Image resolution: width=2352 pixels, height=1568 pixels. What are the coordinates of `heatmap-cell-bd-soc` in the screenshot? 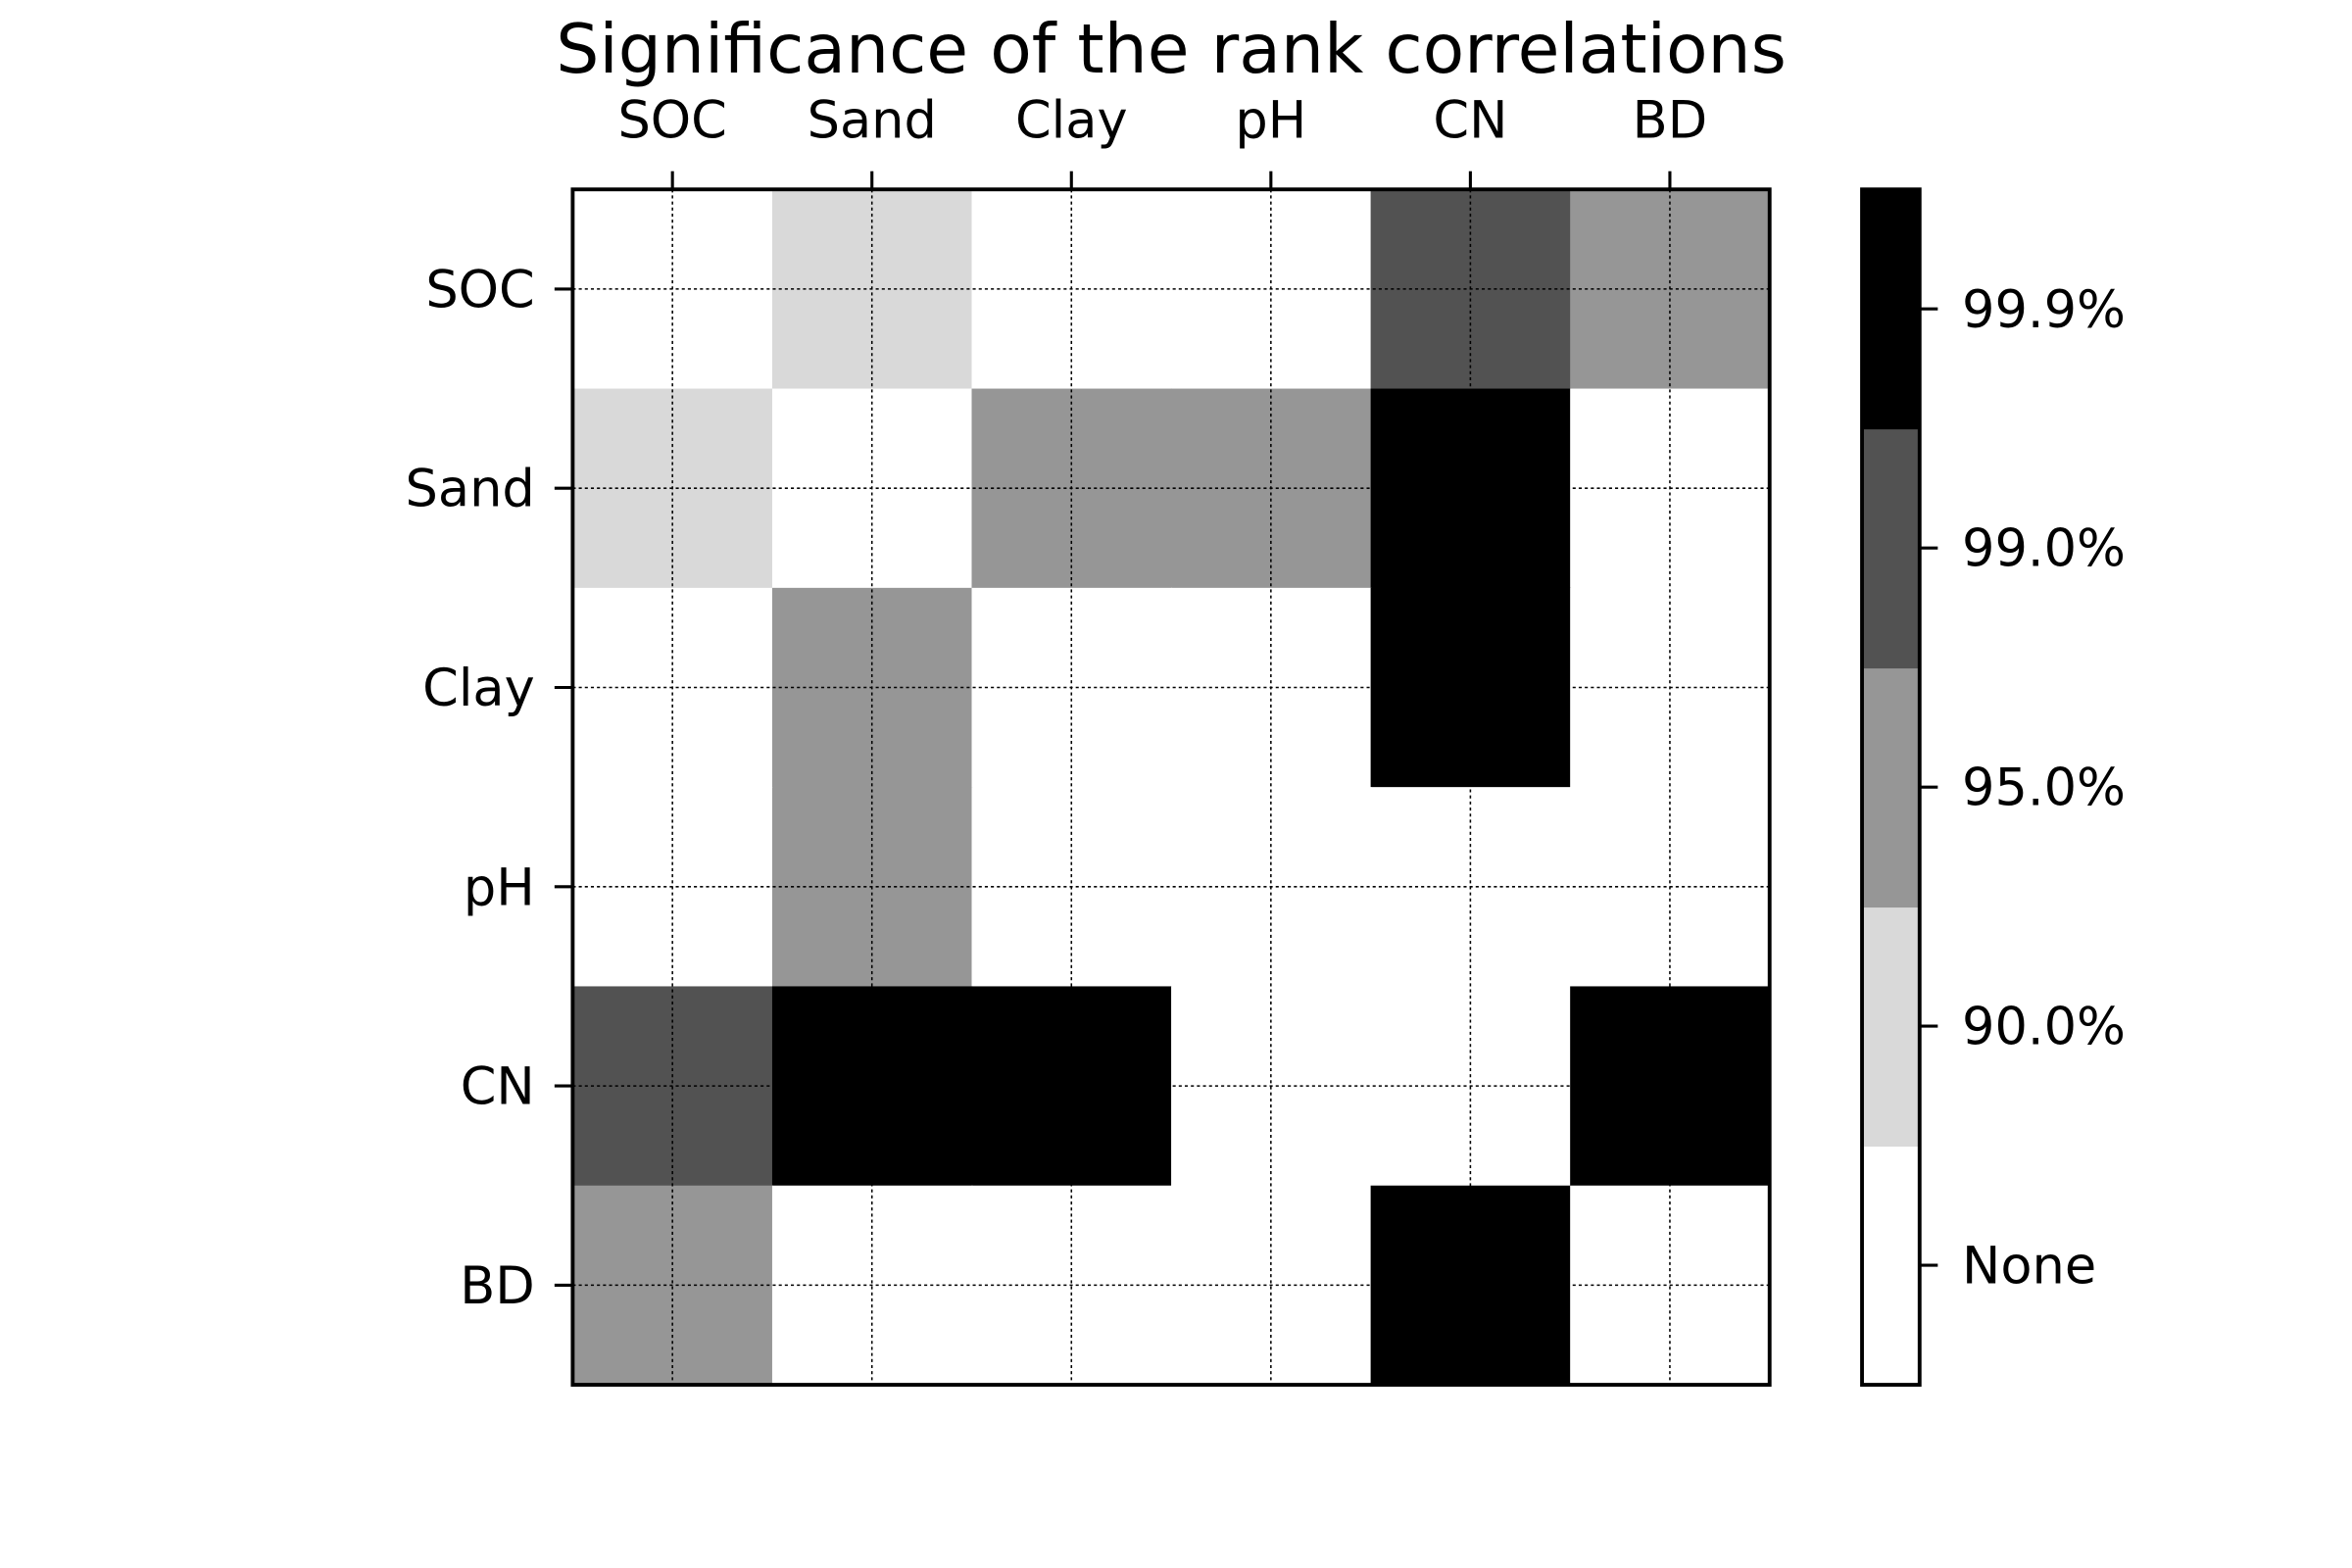 It's located at (672, 1285).